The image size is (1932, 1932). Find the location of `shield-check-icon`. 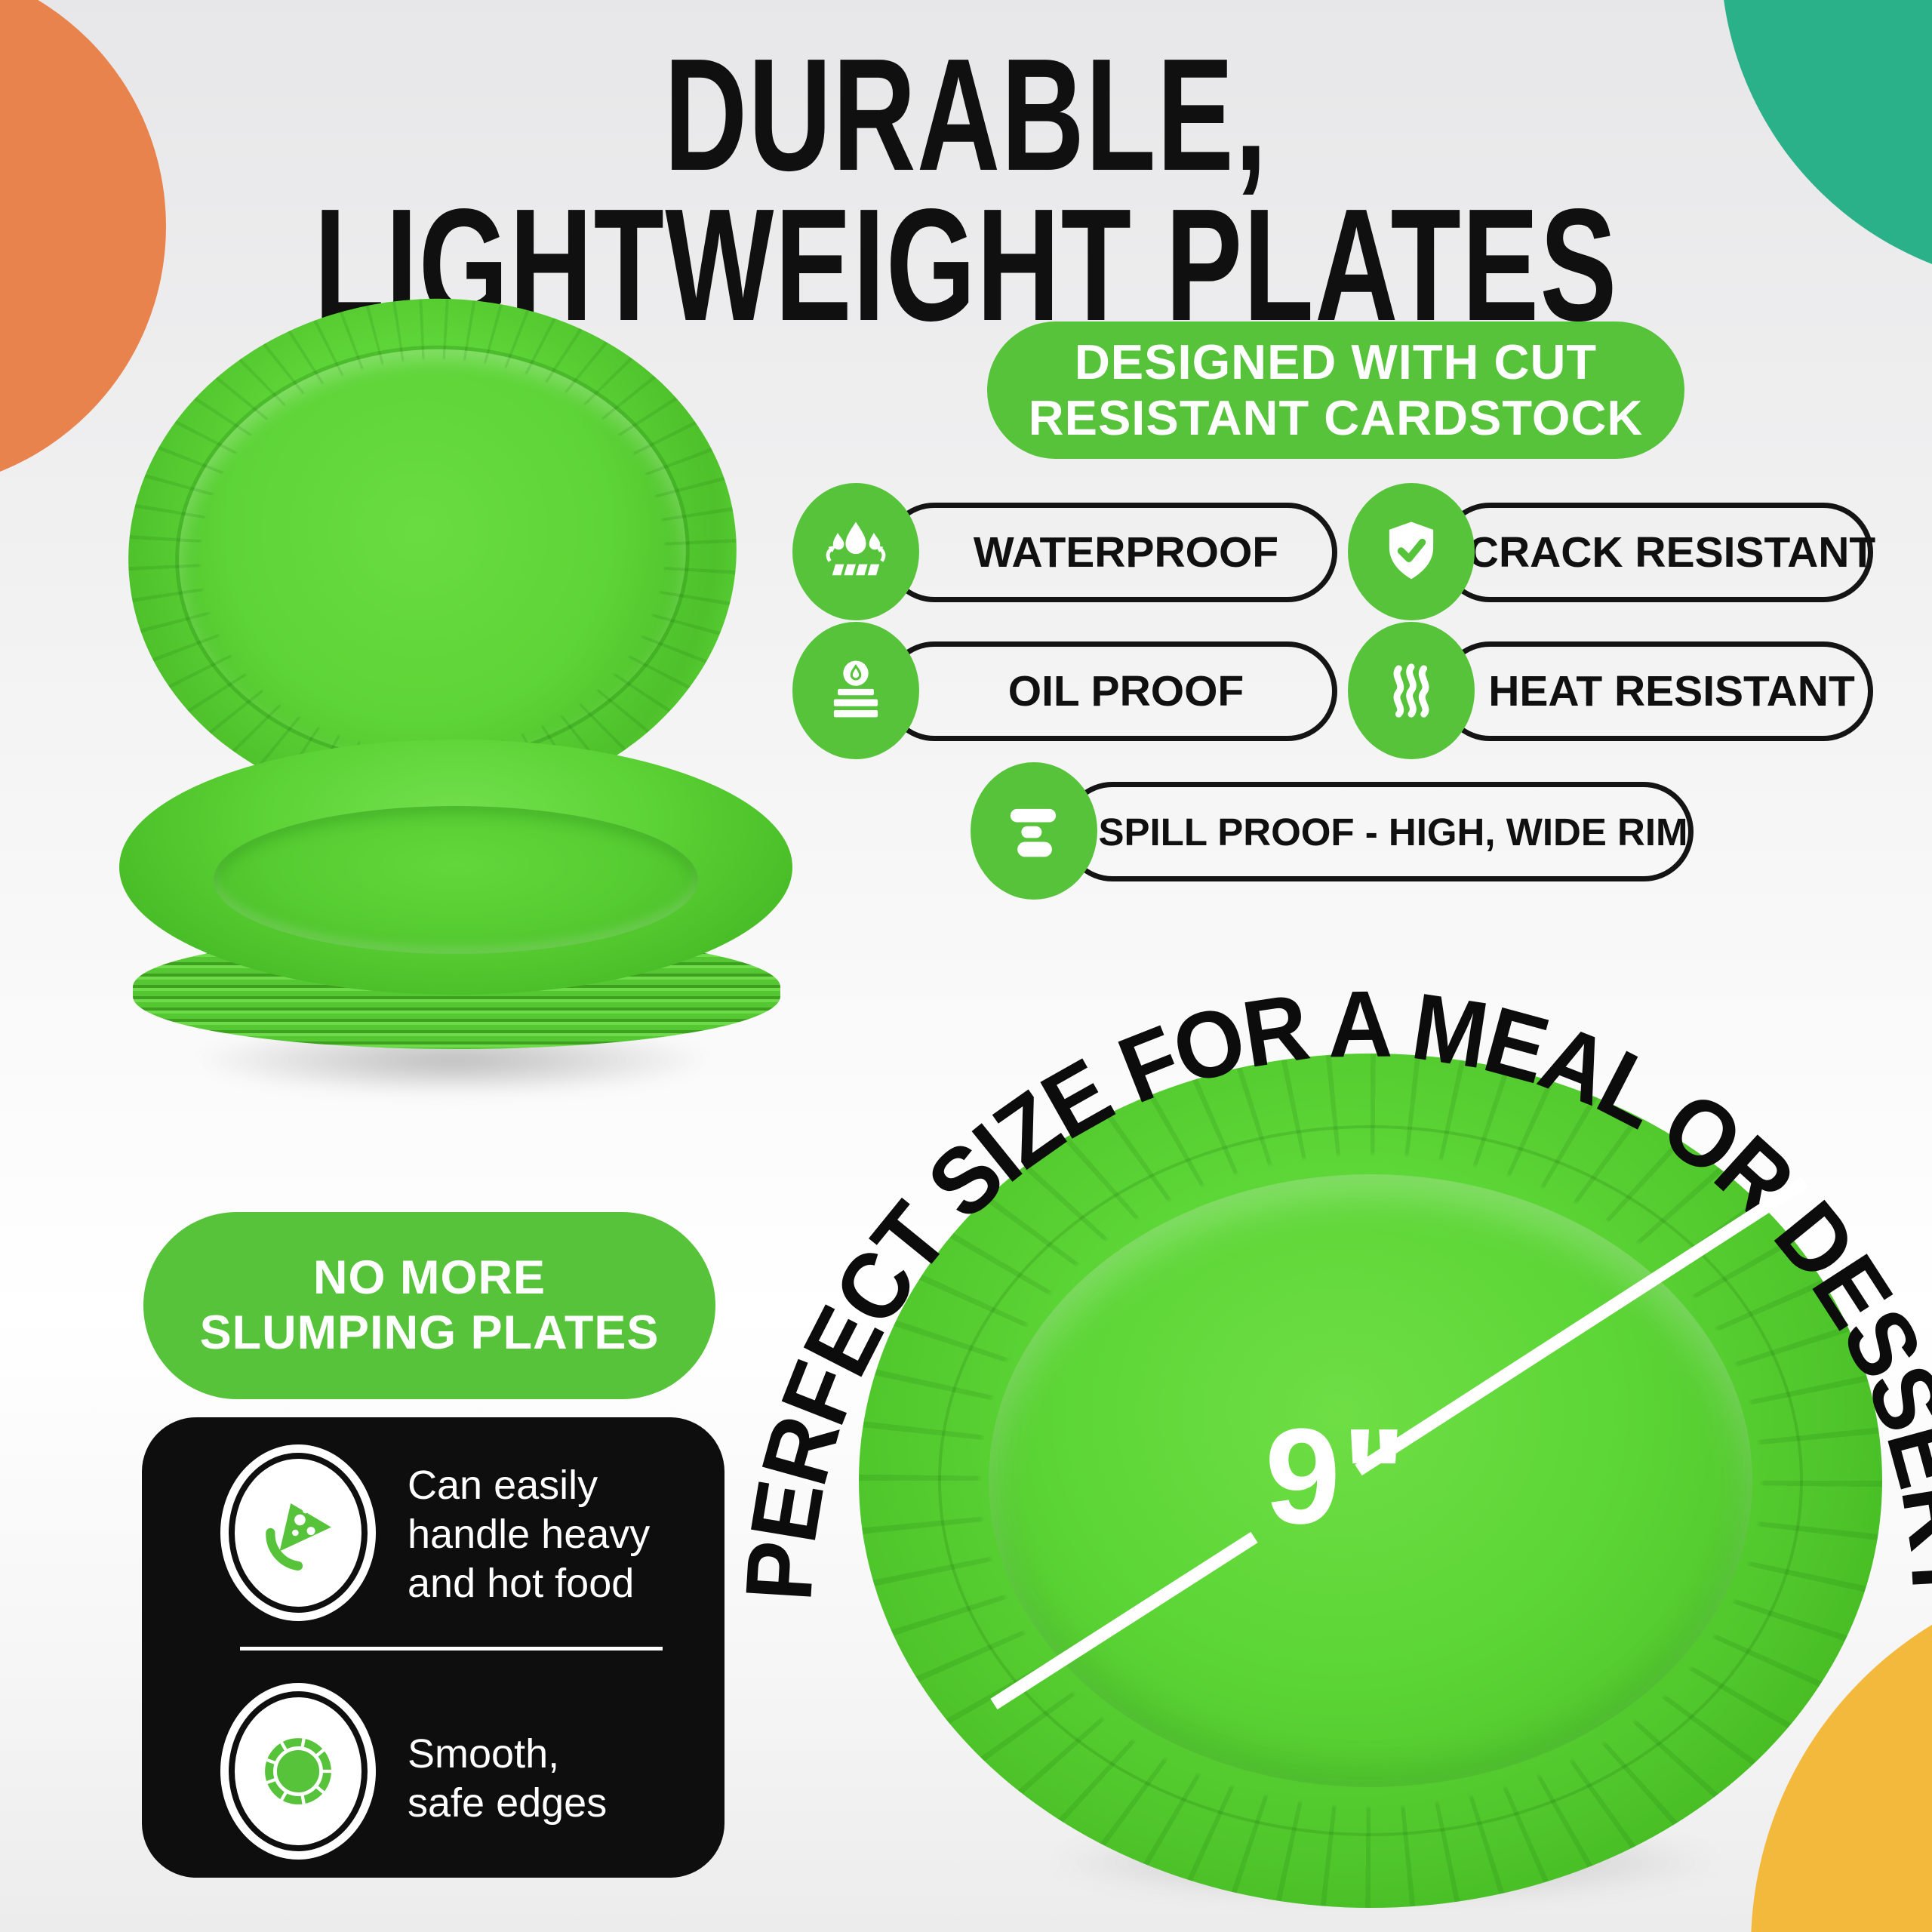

shield-check-icon is located at coordinates (1411, 551).